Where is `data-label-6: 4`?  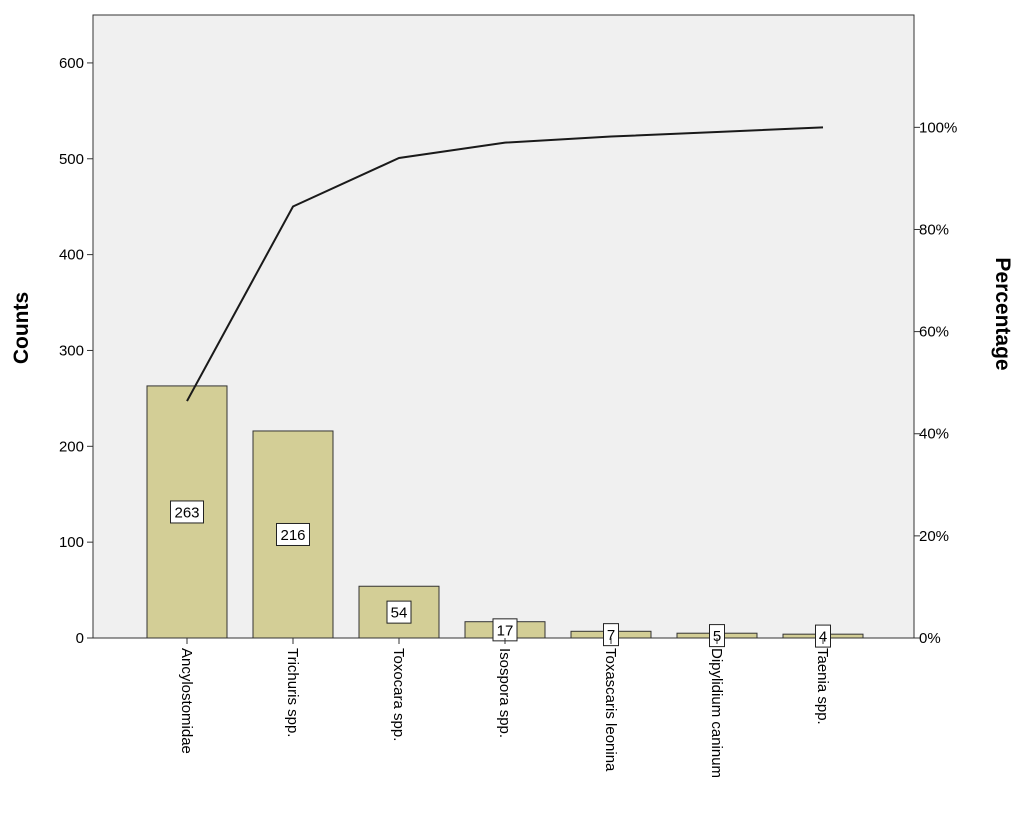 data-label-6: 4 is located at coordinates (823, 636).